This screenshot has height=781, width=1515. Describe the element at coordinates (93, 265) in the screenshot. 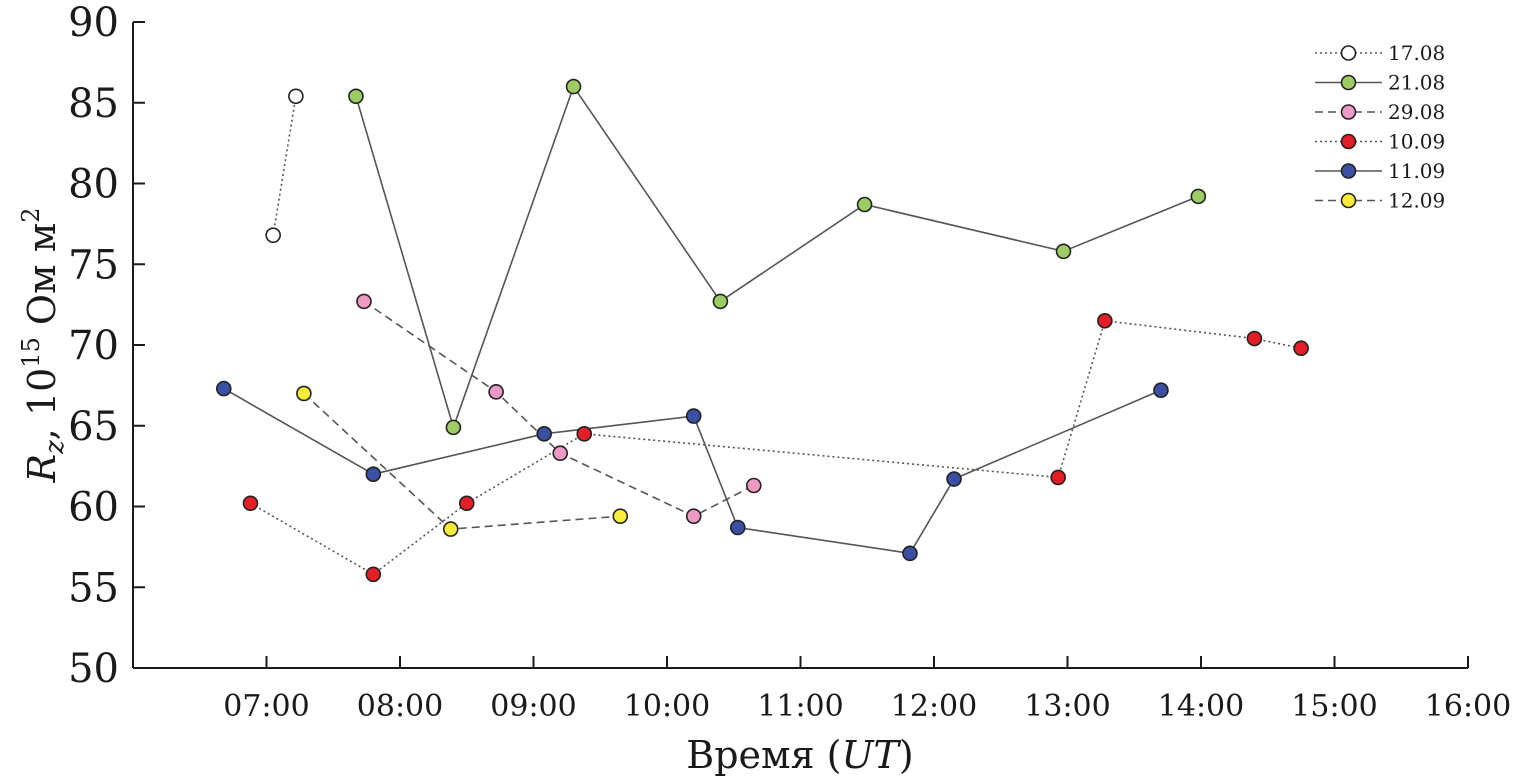

I see `y-tick-label: 75` at that location.